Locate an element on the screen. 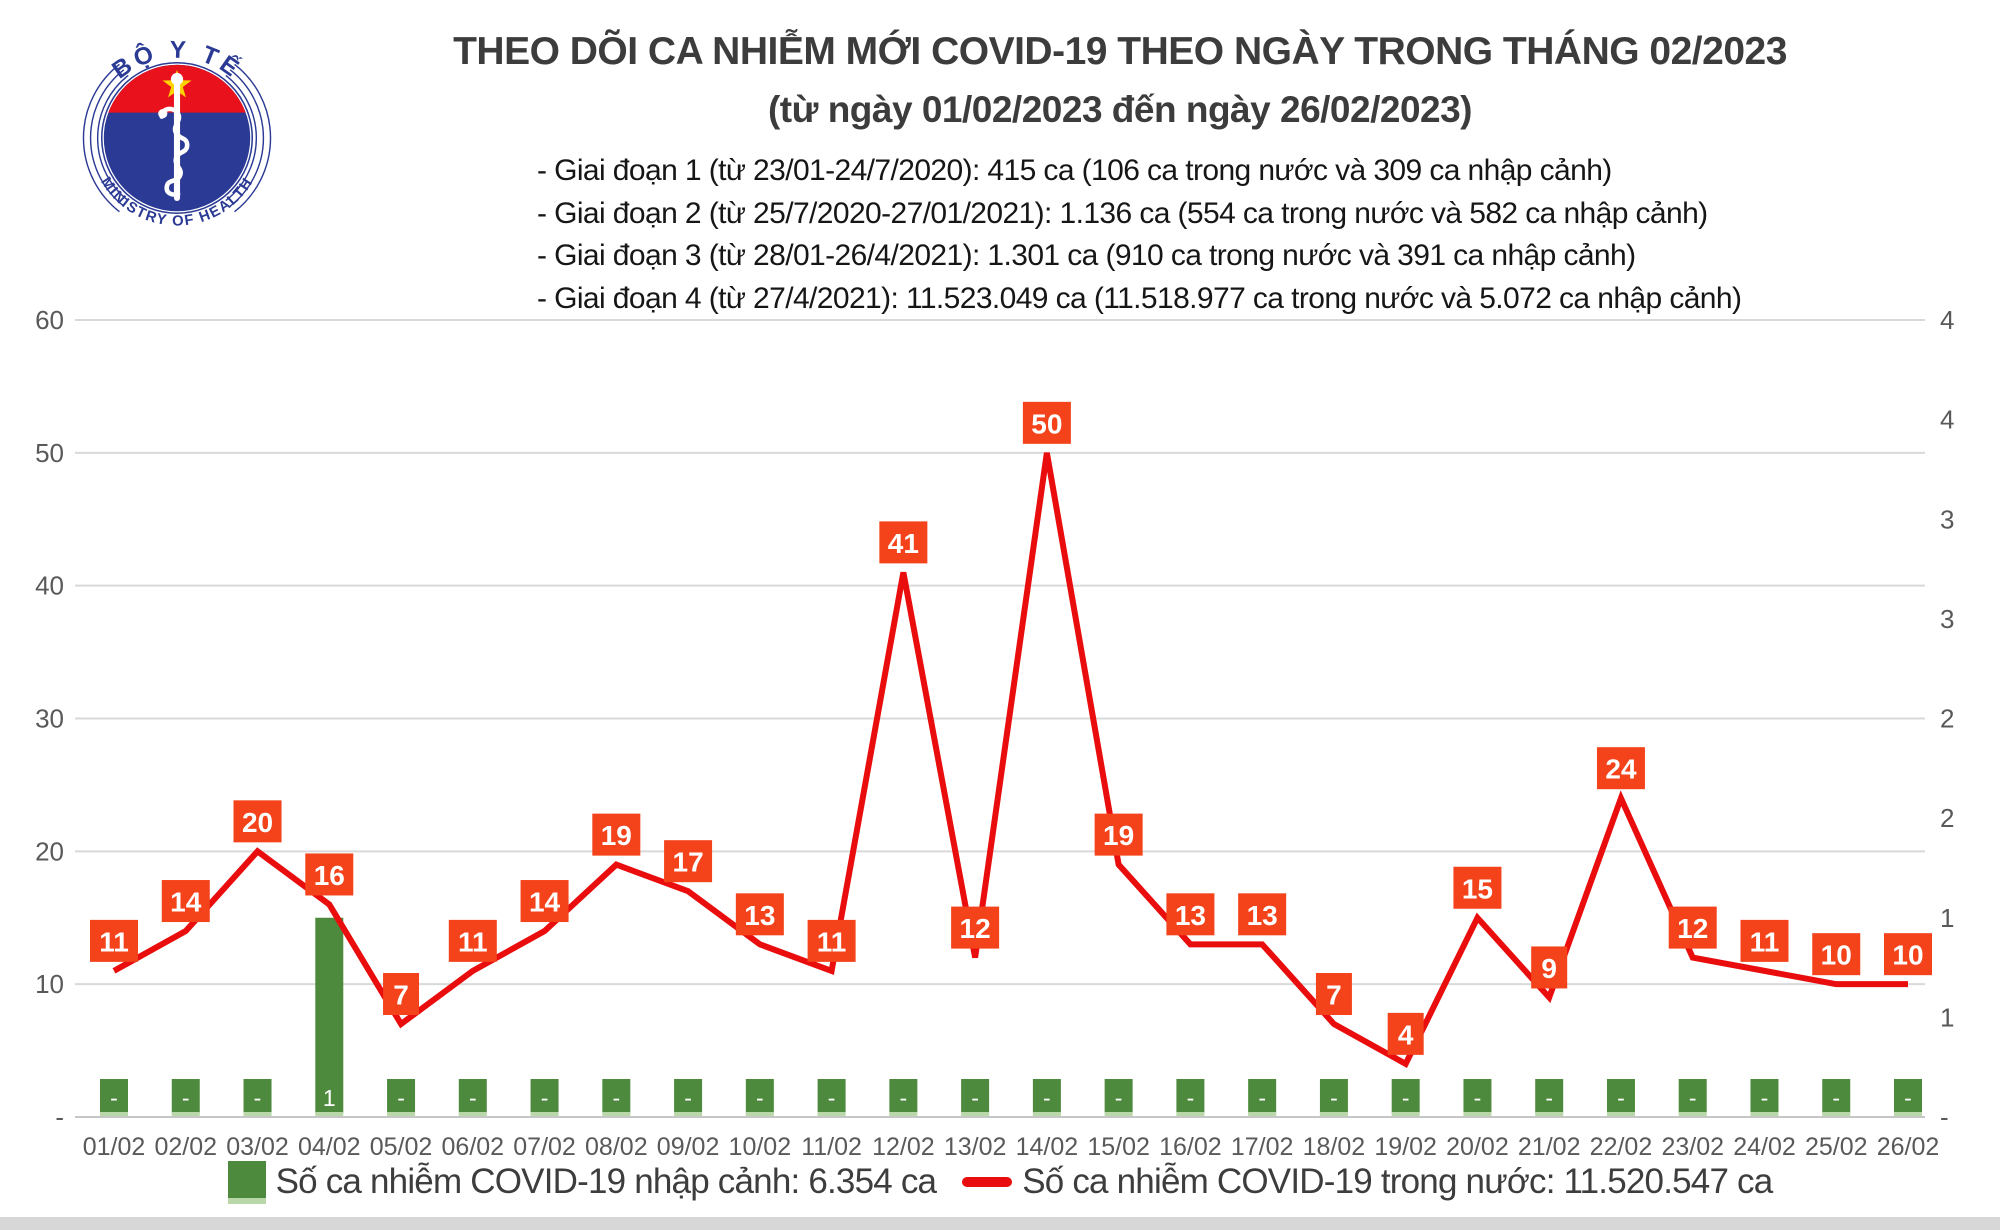 This screenshot has height=1230, width=2000. point-label: 41 is located at coordinates (903, 543).